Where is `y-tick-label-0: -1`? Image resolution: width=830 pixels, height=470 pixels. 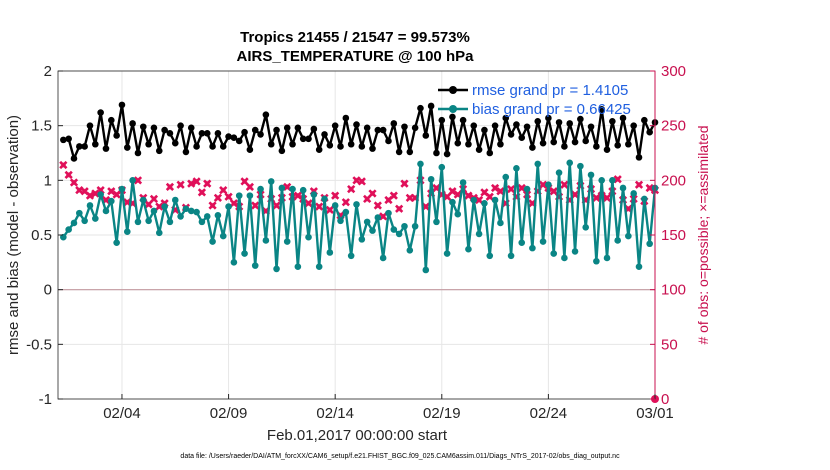 y-tick-label-0: -1 is located at coordinates (45, 399).